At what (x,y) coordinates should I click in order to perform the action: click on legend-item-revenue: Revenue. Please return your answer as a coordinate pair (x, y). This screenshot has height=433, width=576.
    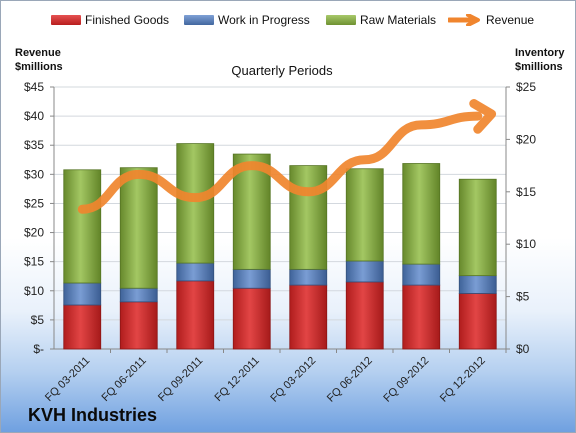
    Looking at the image, I should click on (490, 20).